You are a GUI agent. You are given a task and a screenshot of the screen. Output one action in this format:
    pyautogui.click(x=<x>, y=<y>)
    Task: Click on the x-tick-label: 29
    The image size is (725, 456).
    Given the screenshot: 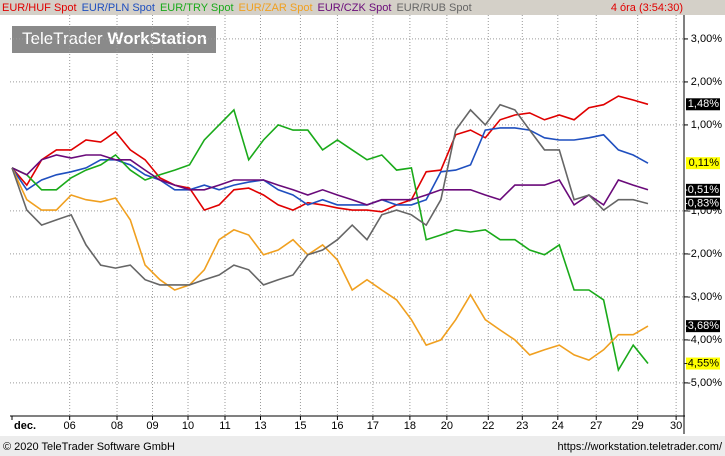 What is the action you would take?
    pyautogui.click(x=638, y=426)
    